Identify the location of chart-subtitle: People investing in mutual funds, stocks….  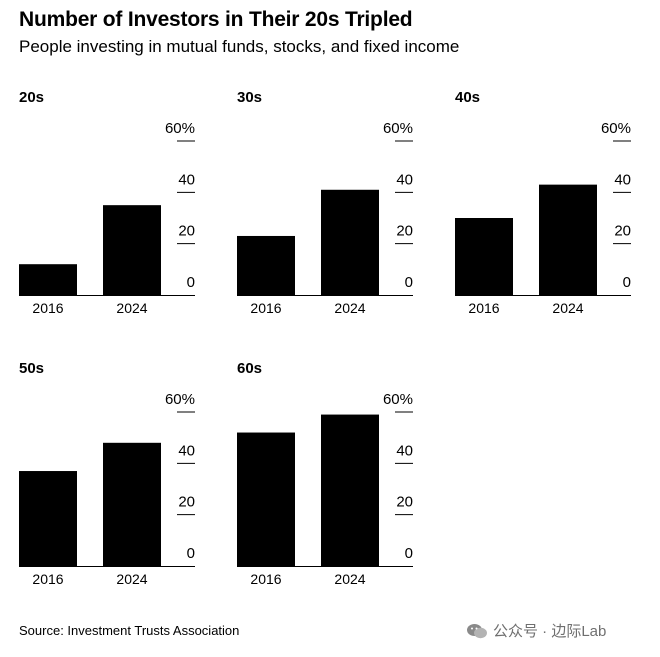
(239, 46).